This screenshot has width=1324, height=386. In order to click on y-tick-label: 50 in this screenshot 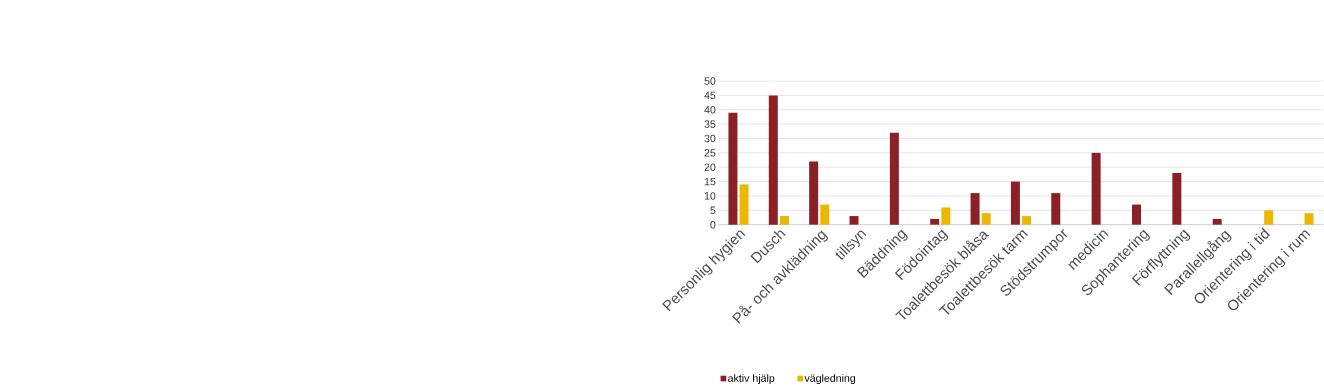, I will do `click(710, 81)`.